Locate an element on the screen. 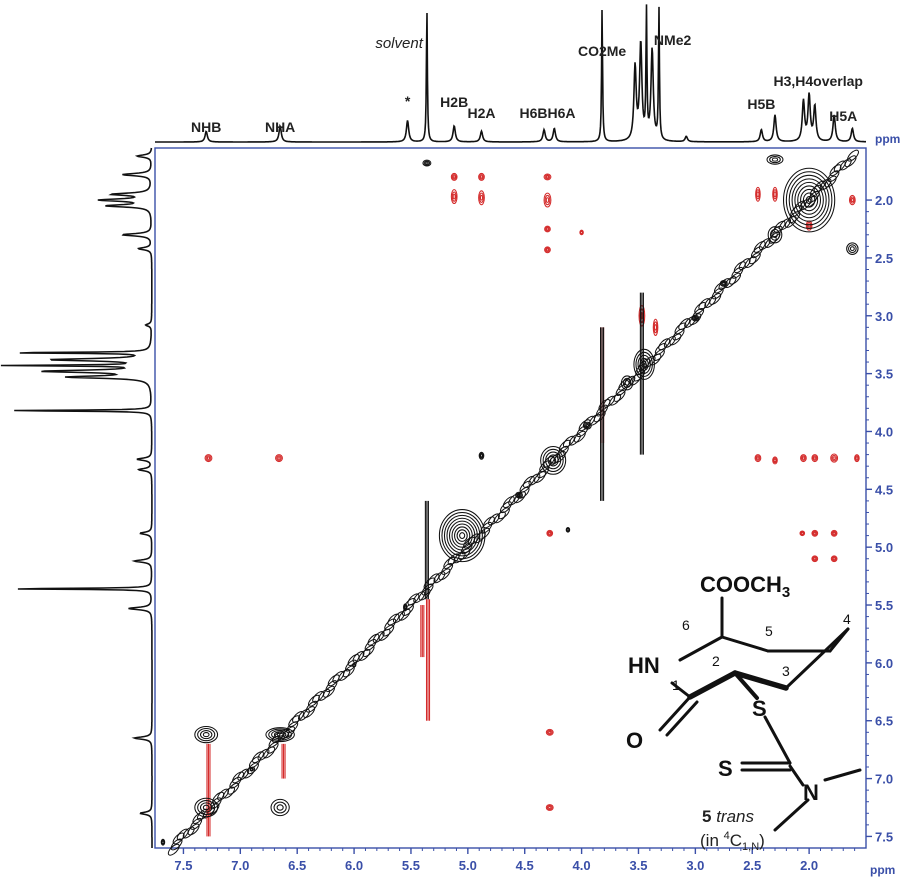 Image resolution: width=910 pixels, height=878 pixels. peak-label: H2B is located at coordinates (454, 102).